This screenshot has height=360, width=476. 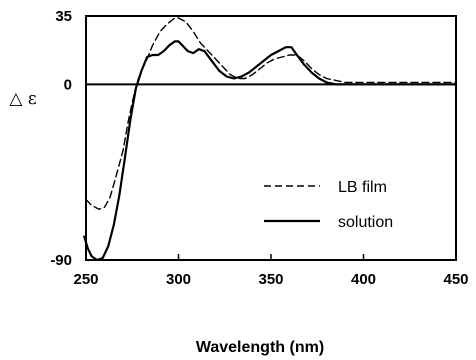 What do you see at coordinates (61, 260) in the screenshot?
I see `y-tick-label: -90` at bounding box center [61, 260].